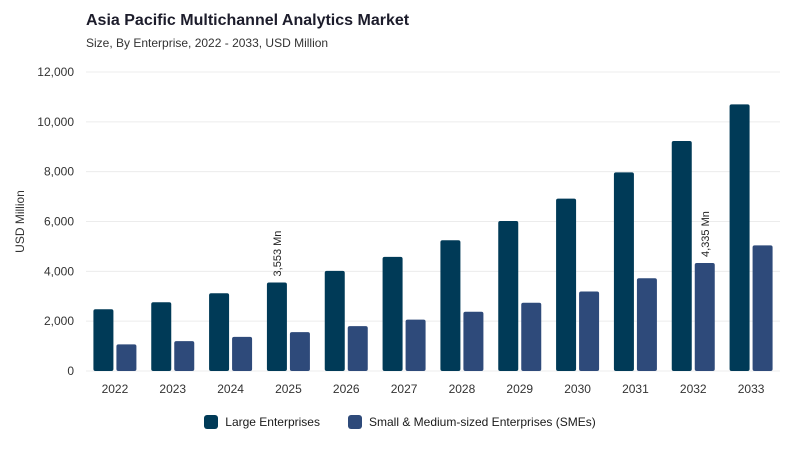 The height and width of the screenshot is (450, 800). I want to click on data-label: 4,335 Mn, so click(706, 234).